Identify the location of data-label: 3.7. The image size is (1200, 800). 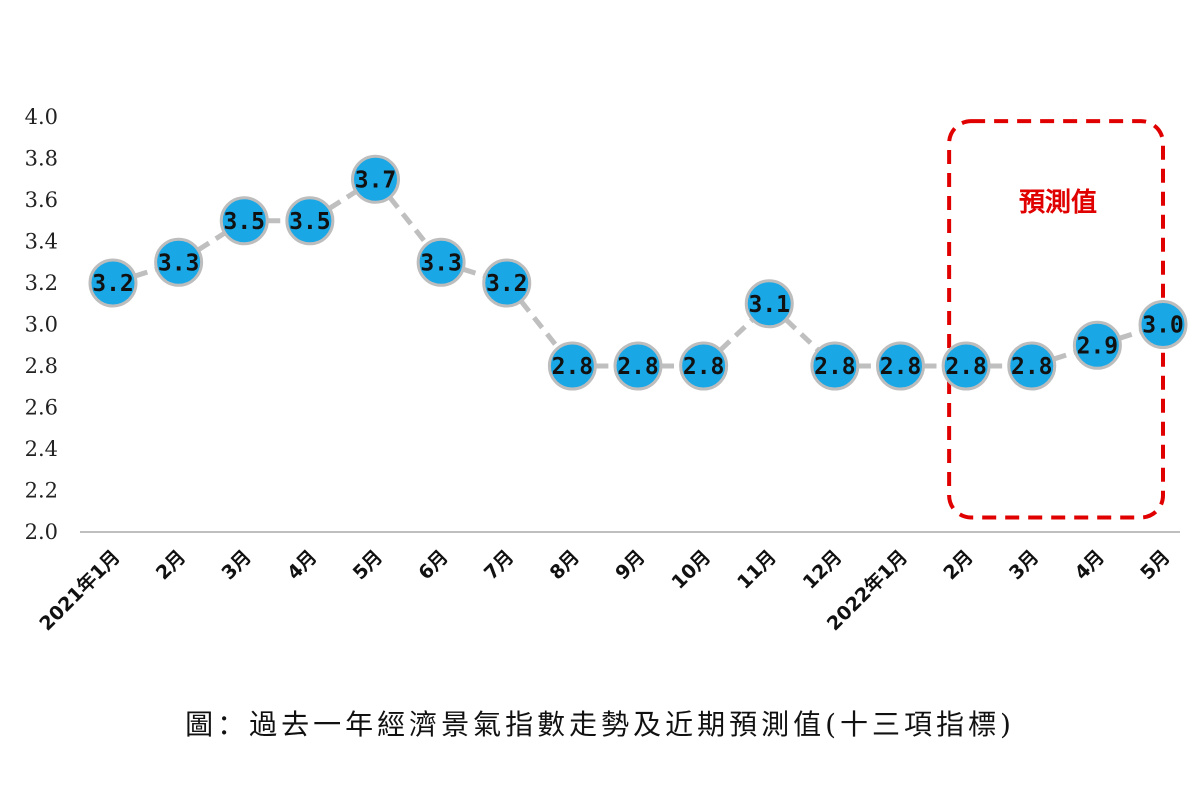
(376, 180).